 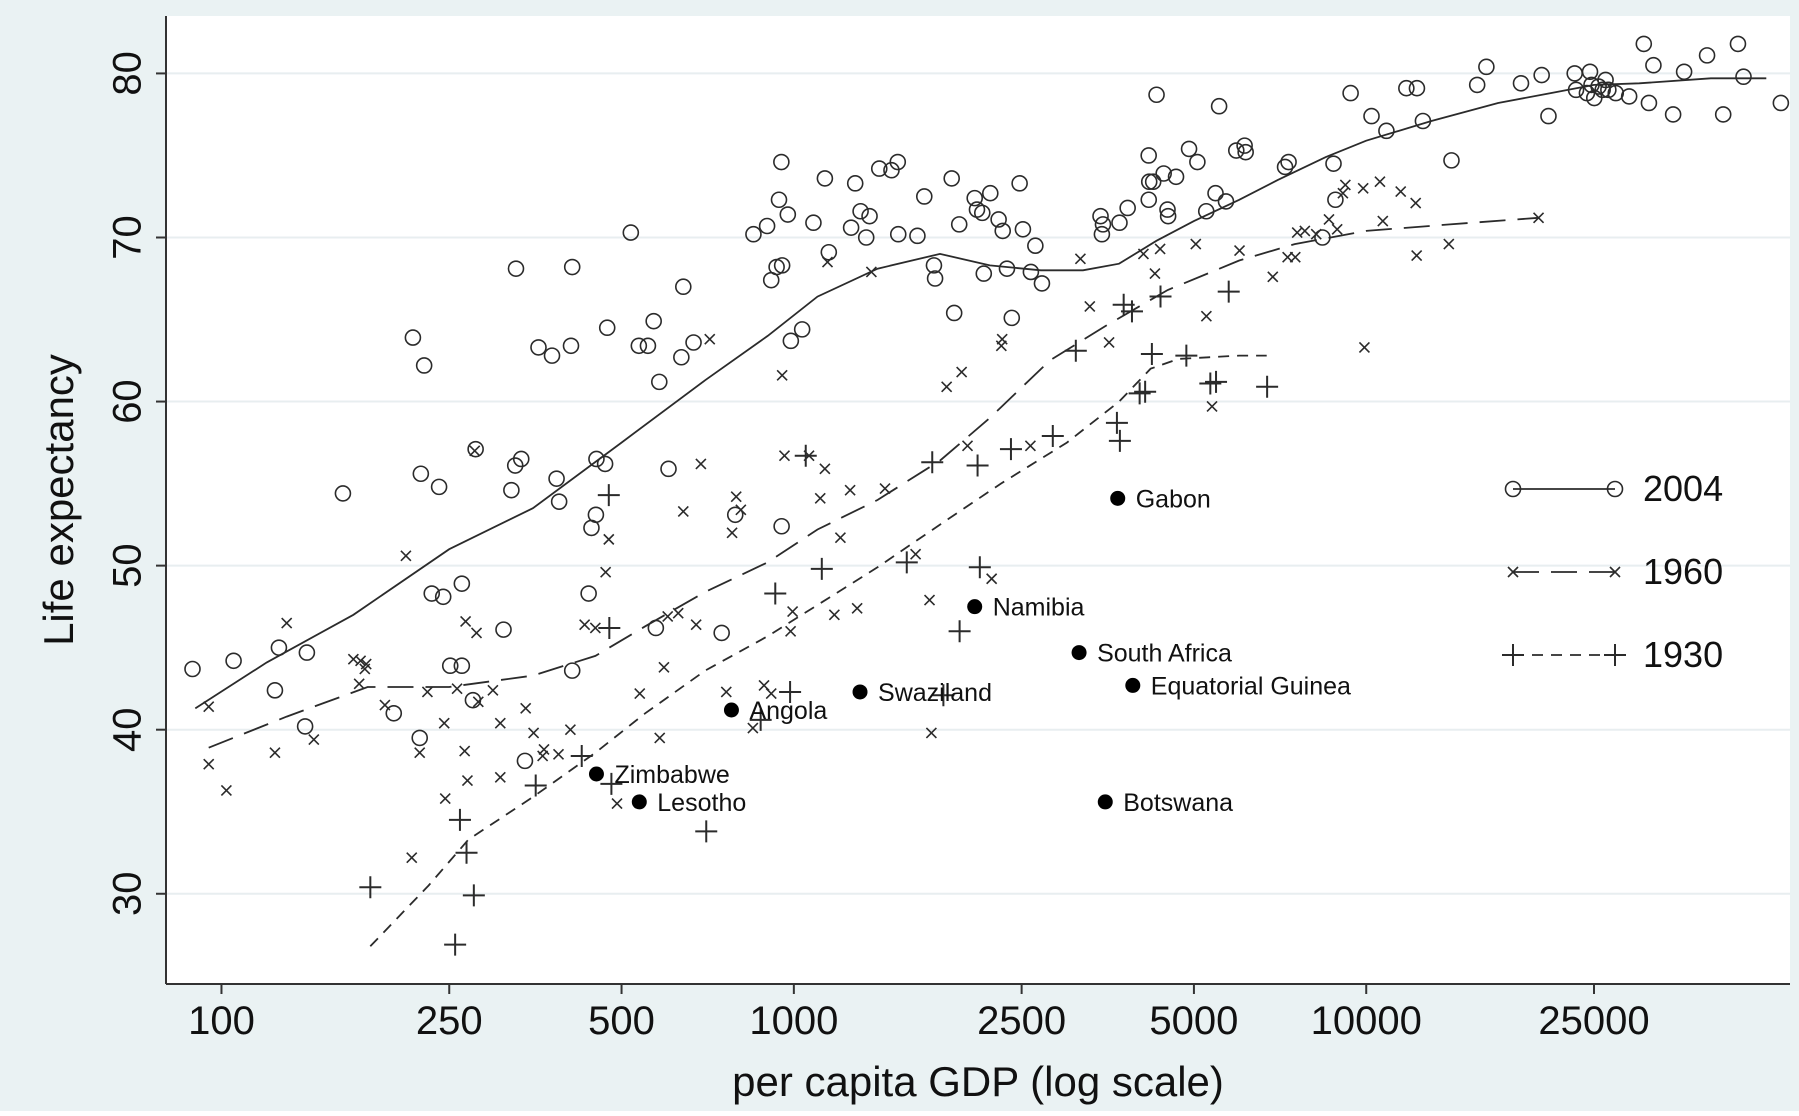 What do you see at coordinates (919, 1013) in the screenshot?
I see `x-axis-ticks: 100 250 500 1000 2500 5000 10000 25000` at bounding box center [919, 1013].